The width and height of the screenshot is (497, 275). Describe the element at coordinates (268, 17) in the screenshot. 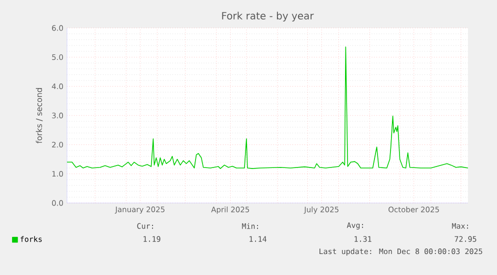

I see `chart-title: Fork rate - by year` at that location.